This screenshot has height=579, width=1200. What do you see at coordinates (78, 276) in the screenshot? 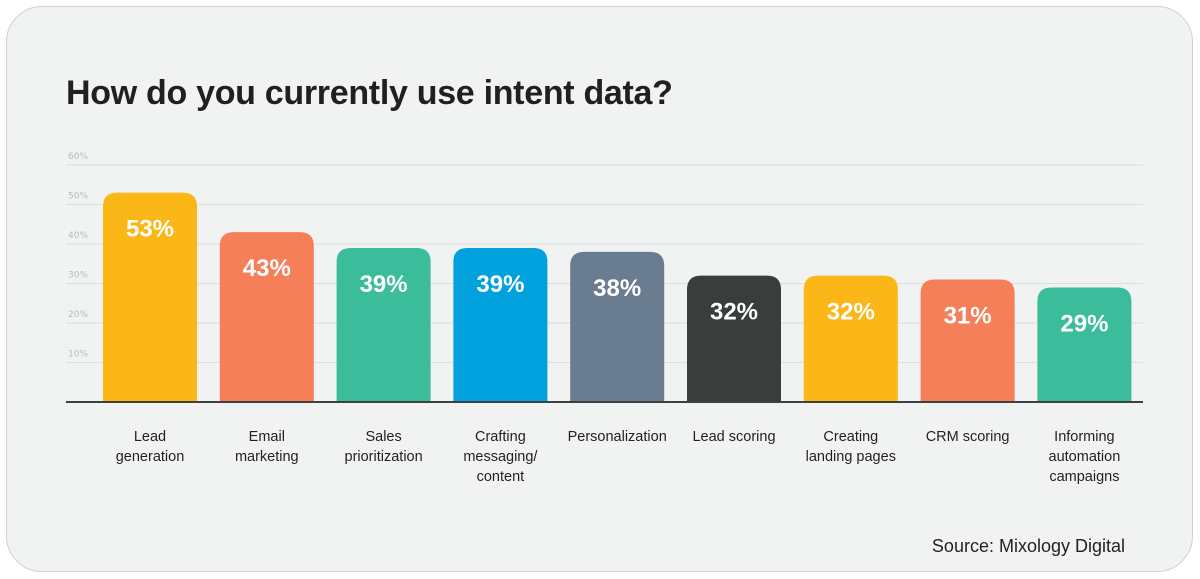
I see `y-tick-label: 30%` at bounding box center [78, 276].